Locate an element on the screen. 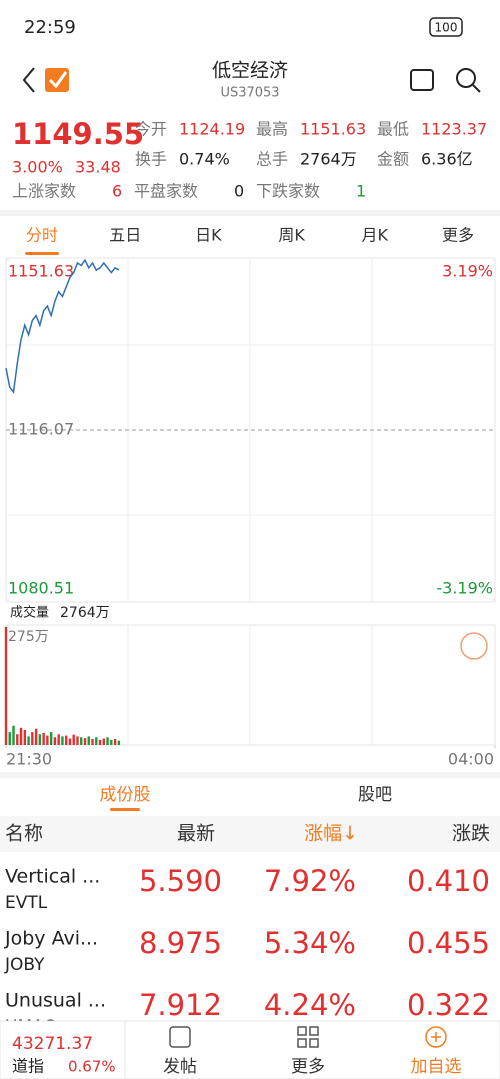 The image size is (500, 1079). y-tick-label: 1151.63 is located at coordinates (41, 271).